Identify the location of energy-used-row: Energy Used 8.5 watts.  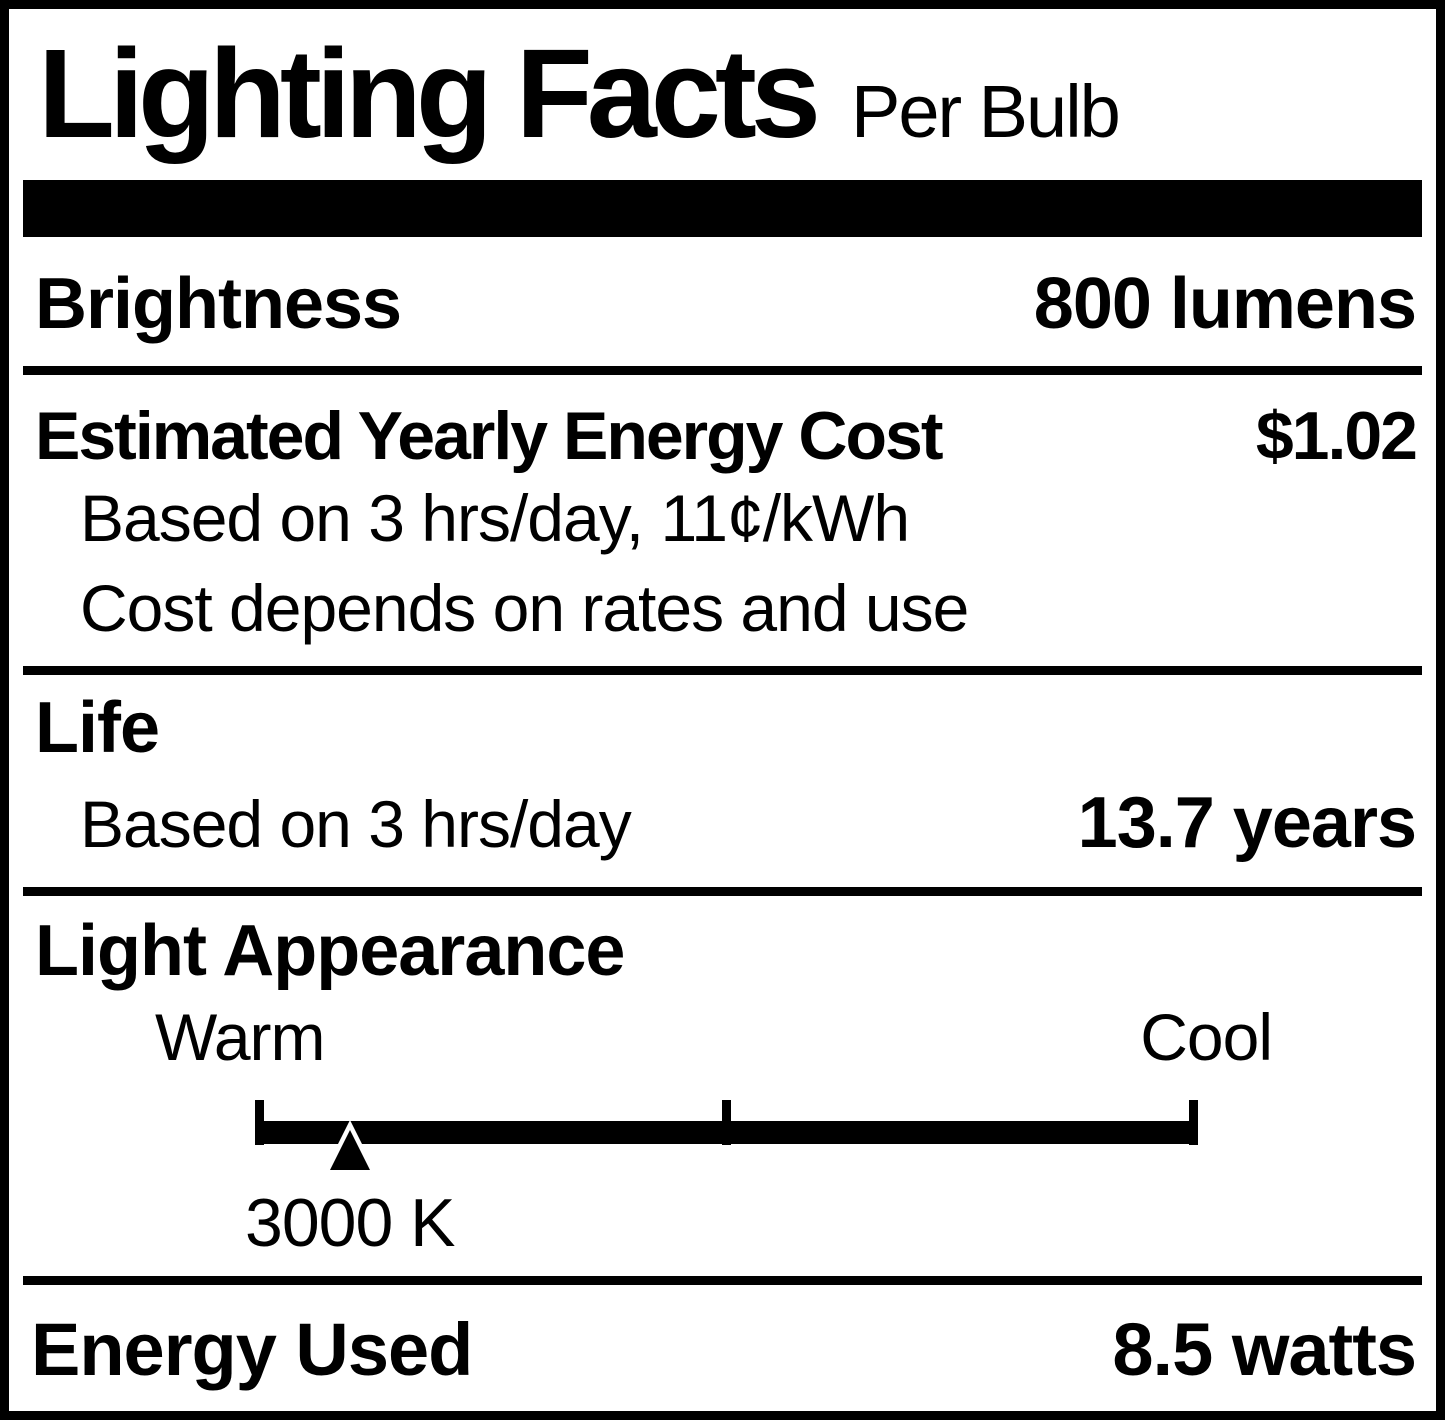
(722, 1337).